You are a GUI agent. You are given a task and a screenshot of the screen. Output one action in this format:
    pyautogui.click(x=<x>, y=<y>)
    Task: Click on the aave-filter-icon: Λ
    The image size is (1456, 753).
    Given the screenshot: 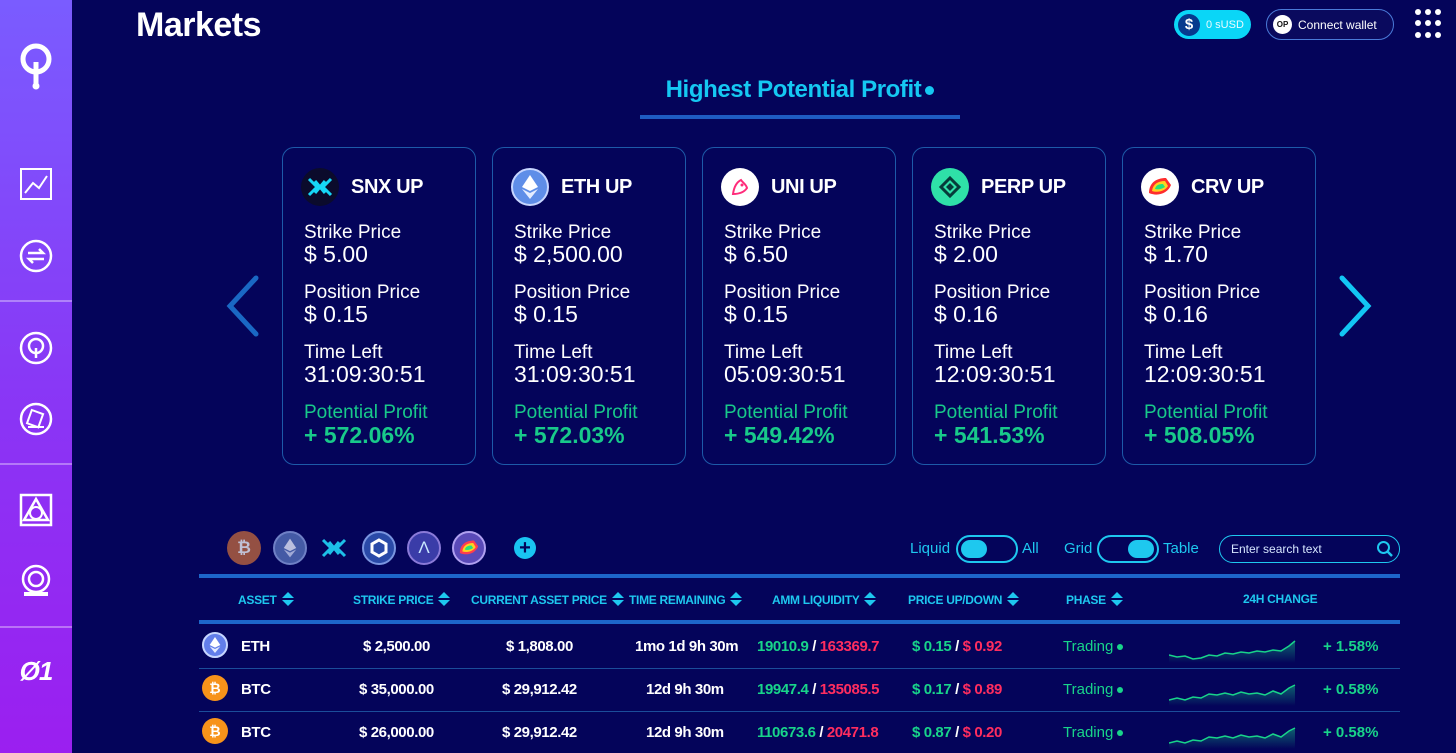 What is the action you would take?
    pyautogui.click(x=424, y=548)
    